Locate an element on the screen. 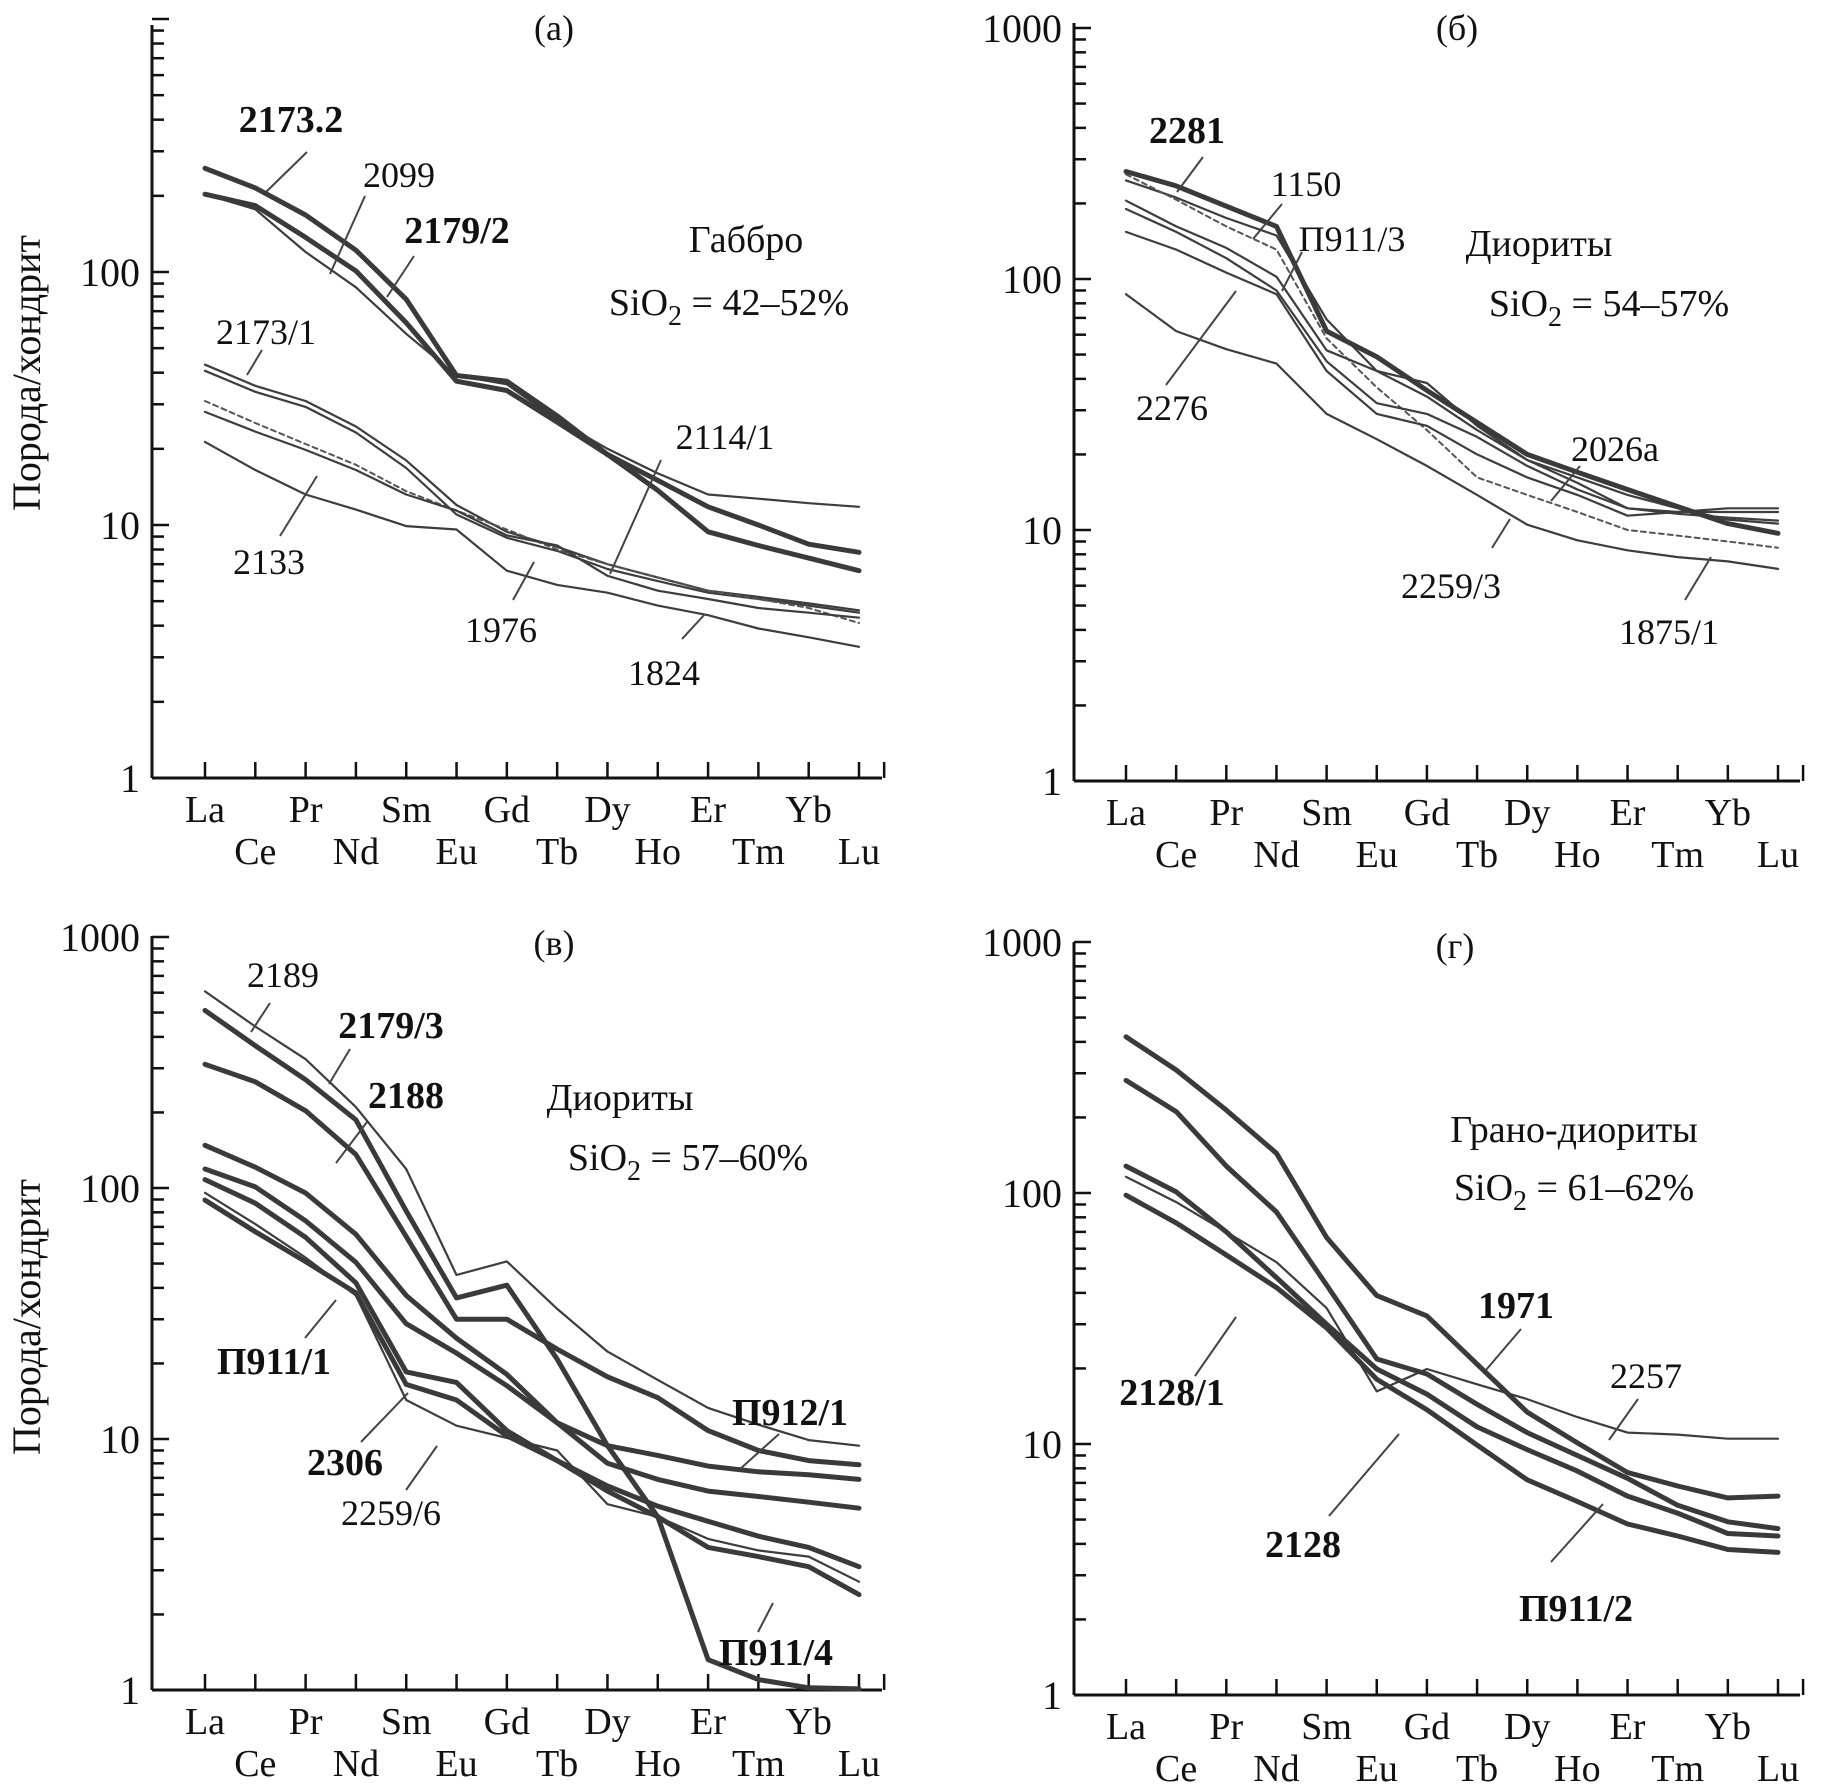 The height and width of the screenshot is (1790, 1828). series-line-П911-2 is located at coordinates (1452, 1351).